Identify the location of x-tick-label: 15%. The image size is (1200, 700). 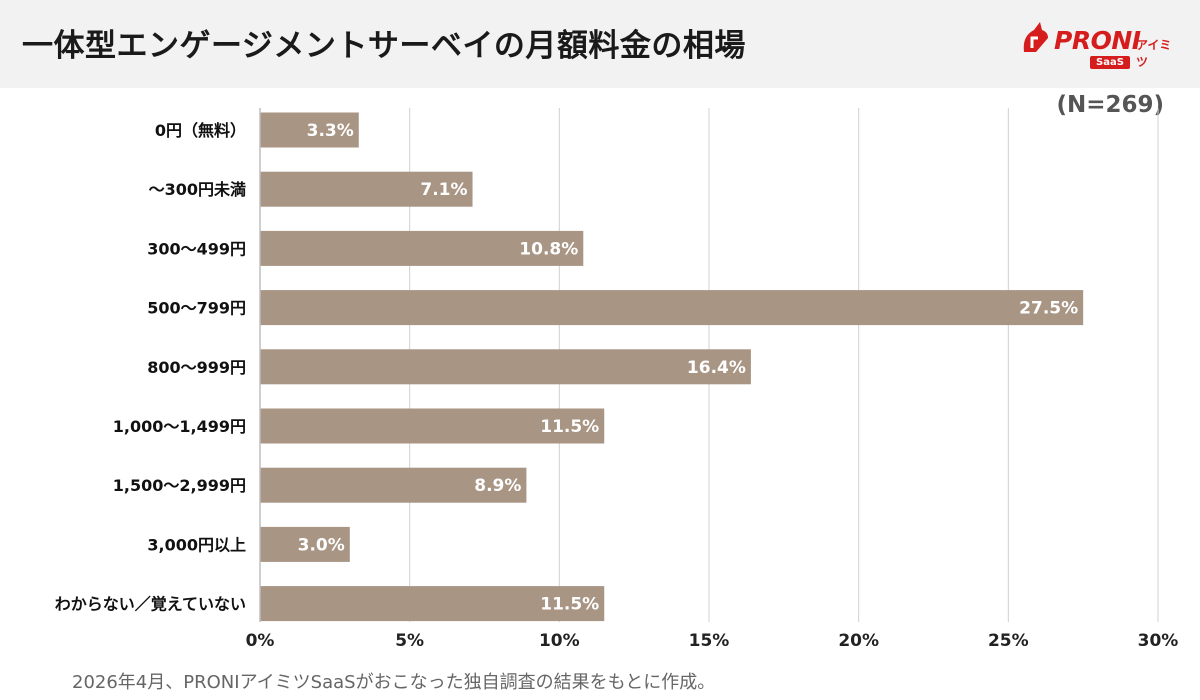
(709, 641).